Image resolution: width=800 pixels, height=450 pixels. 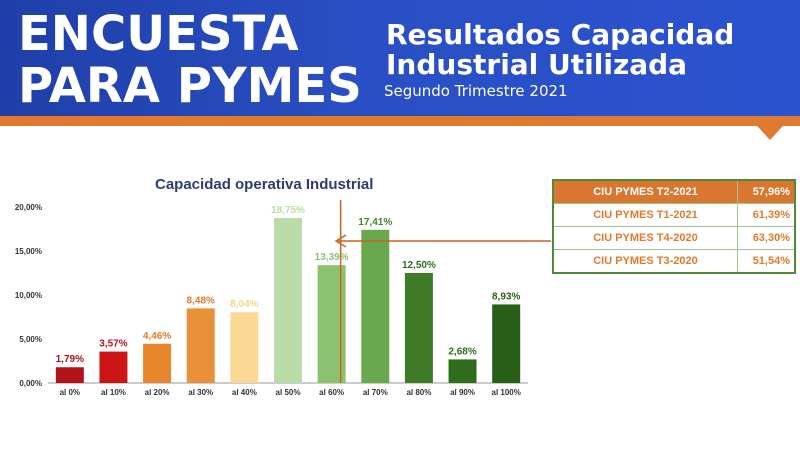 What do you see at coordinates (28, 251) in the screenshot?
I see `y-tick-label: 15,00%` at bounding box center [28, 251].